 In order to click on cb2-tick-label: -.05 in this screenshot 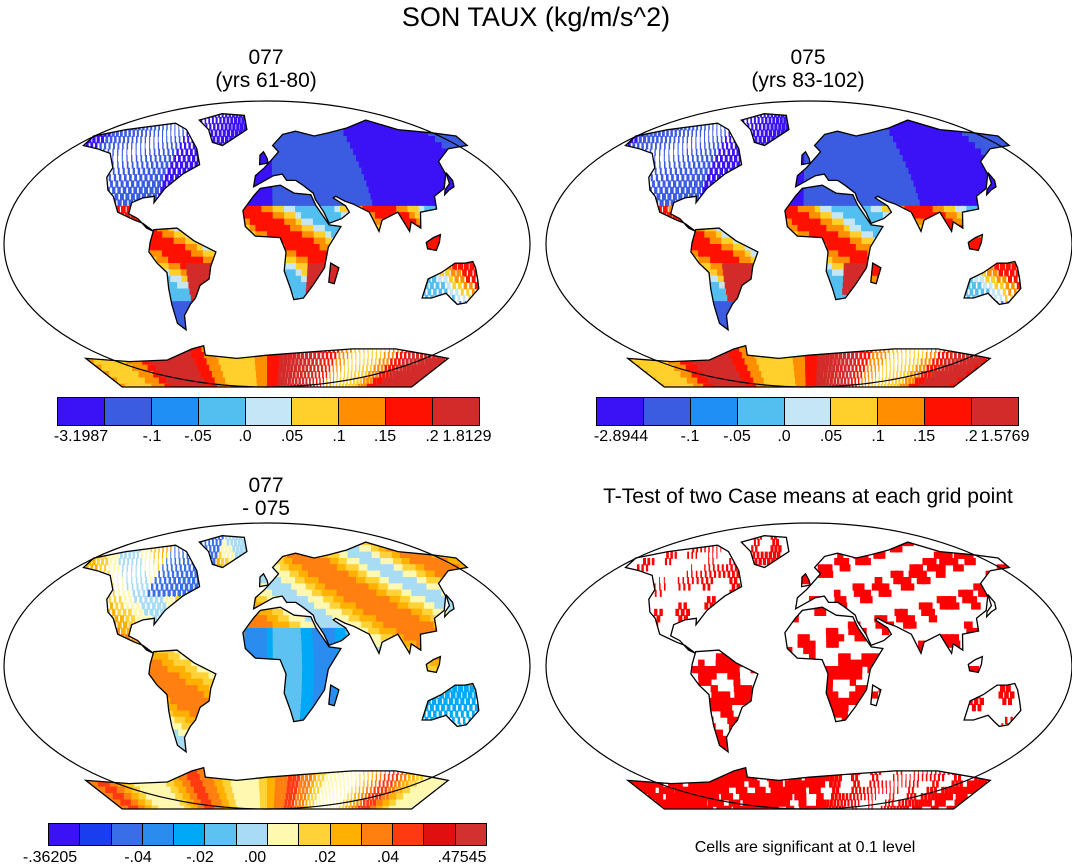, I will do `click(737, 436)`.